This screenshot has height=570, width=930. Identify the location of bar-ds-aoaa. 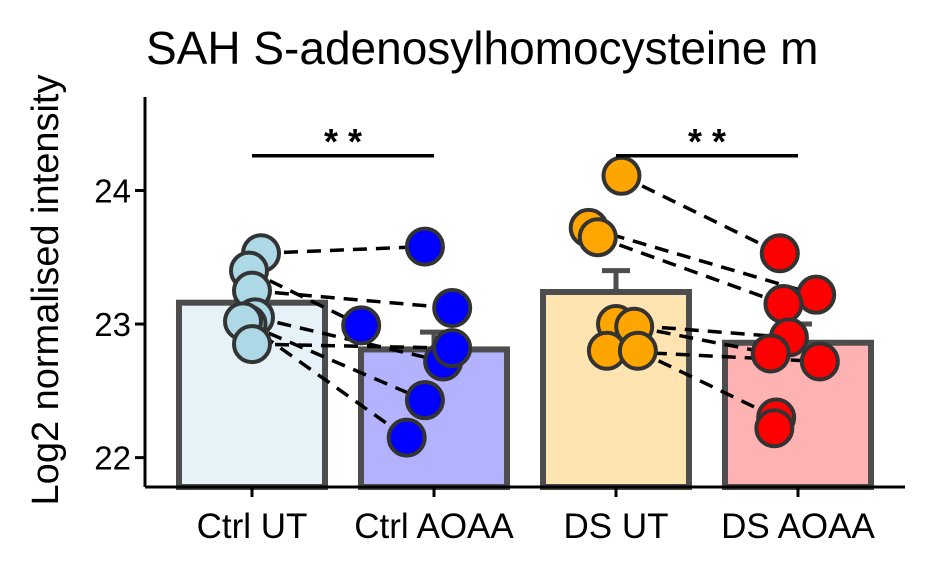
(798, 414).